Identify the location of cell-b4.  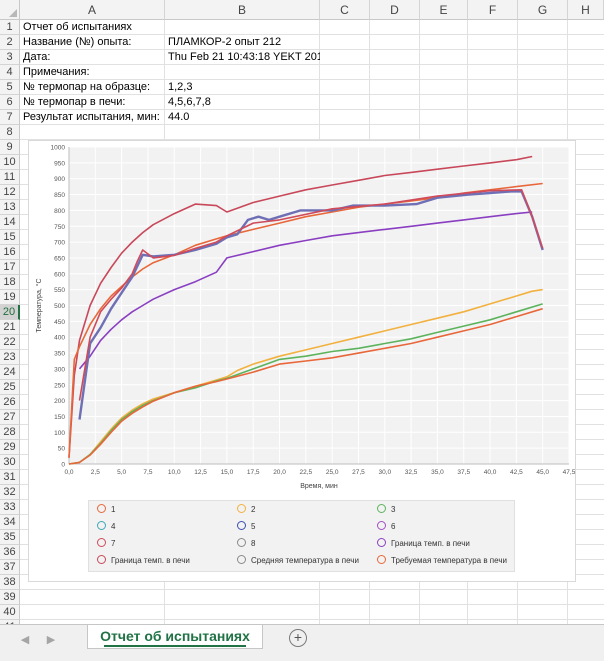
(242, 72).